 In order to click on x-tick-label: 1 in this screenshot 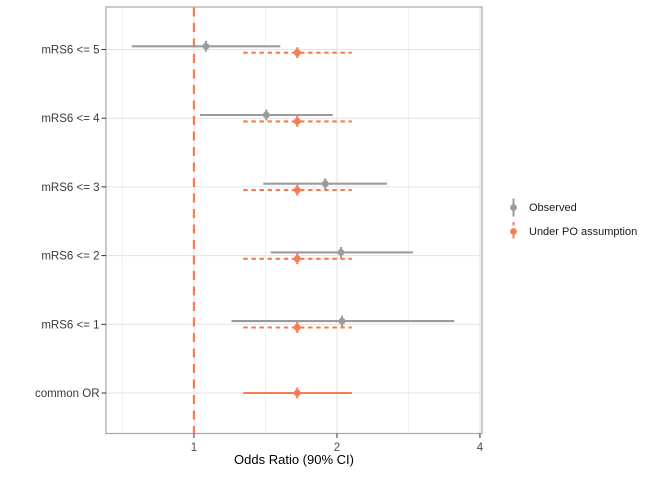, I will do `click(194, 448)`.